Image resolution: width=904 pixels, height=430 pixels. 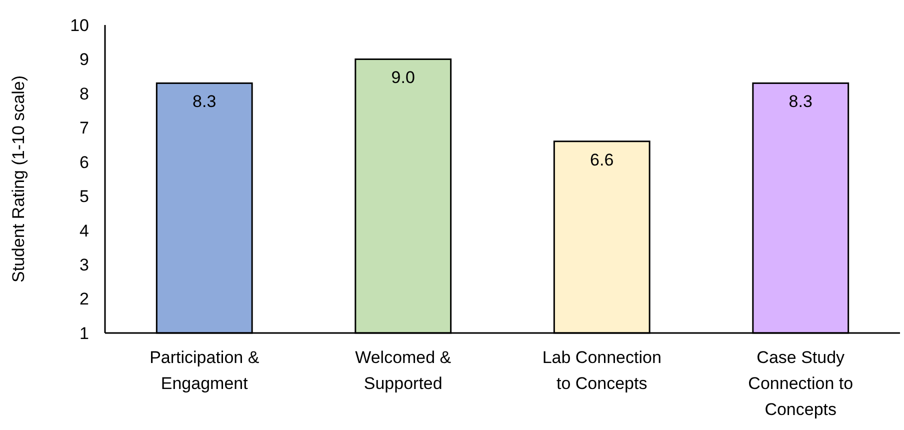 I want to click on y-tick-label: 6, so click(x=84, y=162).